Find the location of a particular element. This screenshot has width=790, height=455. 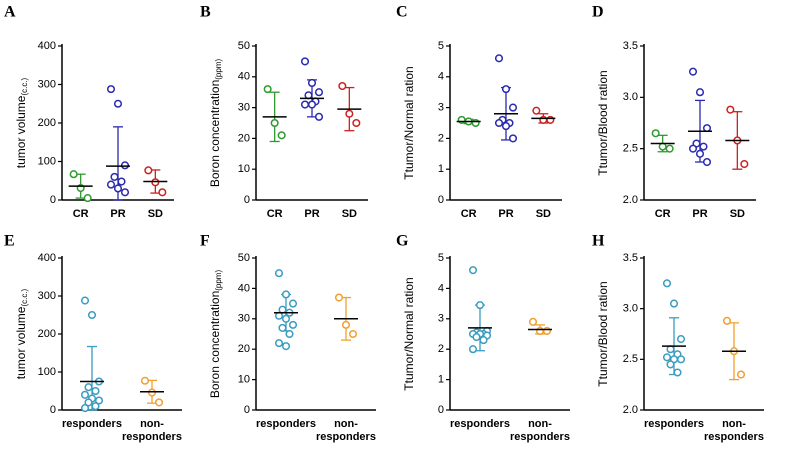

y-tick-label: 300 is located at coordinates (47, 84).